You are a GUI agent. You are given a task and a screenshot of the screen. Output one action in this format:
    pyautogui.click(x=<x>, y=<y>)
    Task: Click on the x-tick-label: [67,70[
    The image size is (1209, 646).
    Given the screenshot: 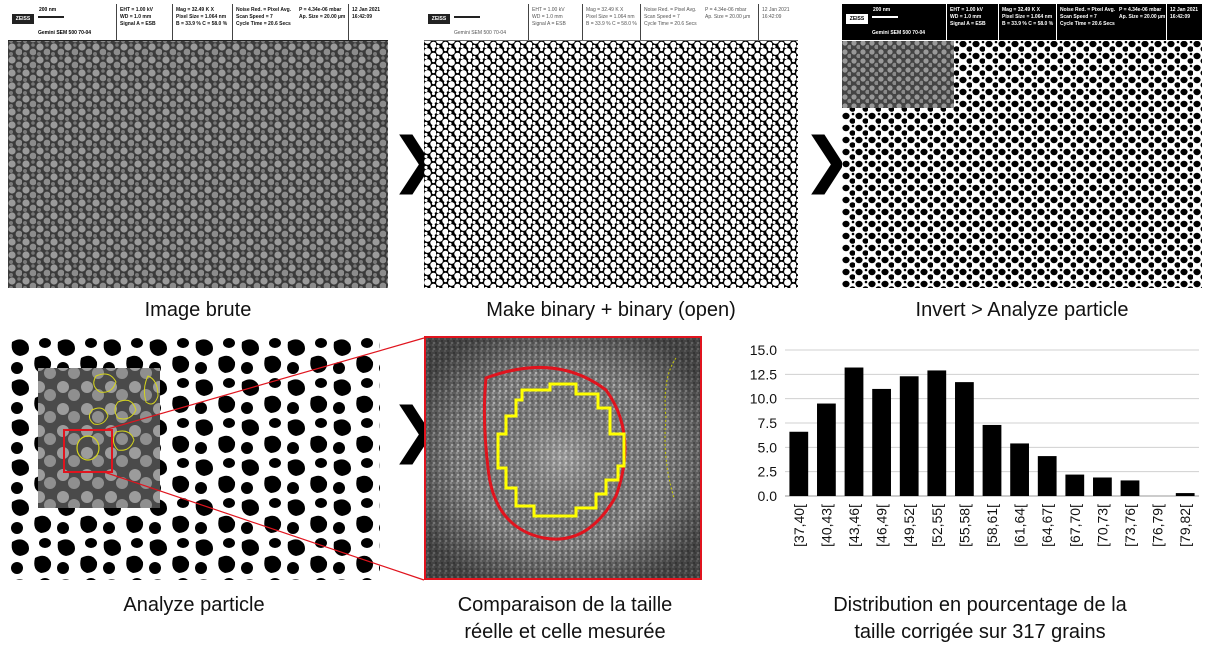 What is the action you would take?
    pyautogui.click(x=1075, y=525)
    